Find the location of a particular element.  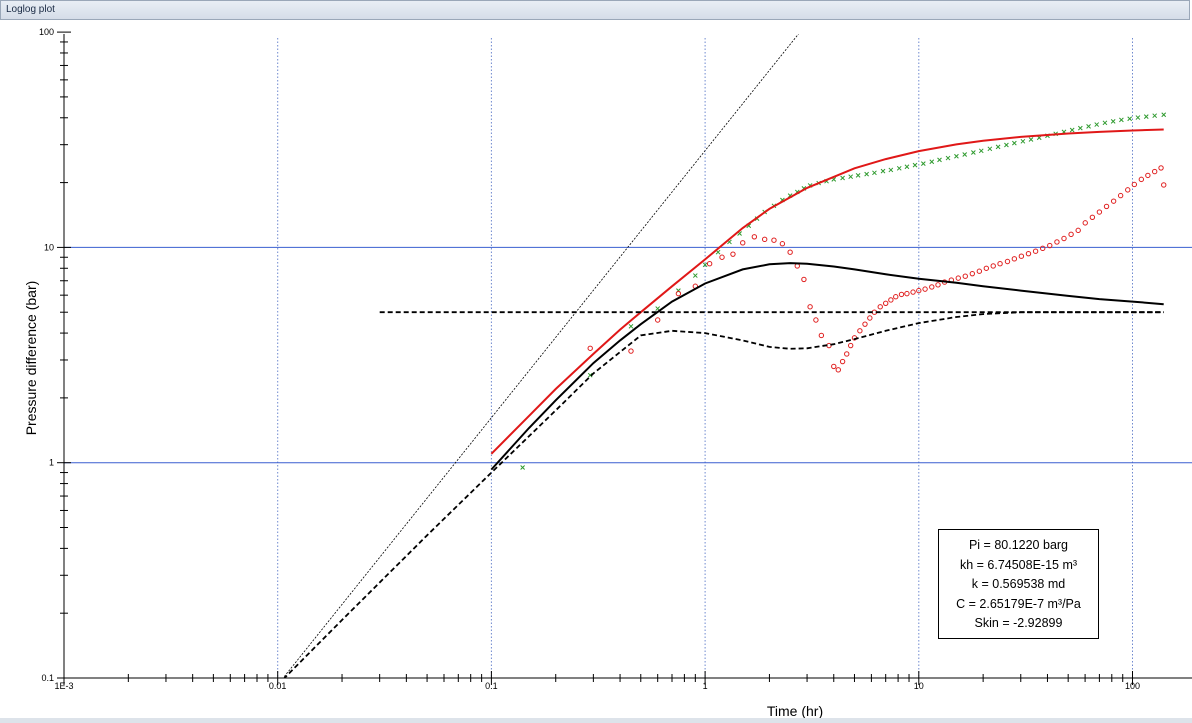

param-c: C = 2.65179E-7 m³/Pa is located at coordinates (1018, 603).